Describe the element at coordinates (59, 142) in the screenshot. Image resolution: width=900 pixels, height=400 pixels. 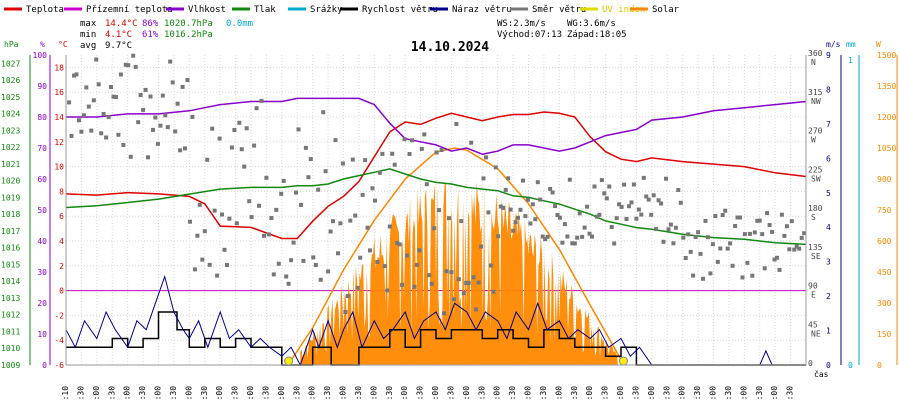
I see `temp-tick: 12` at that location.